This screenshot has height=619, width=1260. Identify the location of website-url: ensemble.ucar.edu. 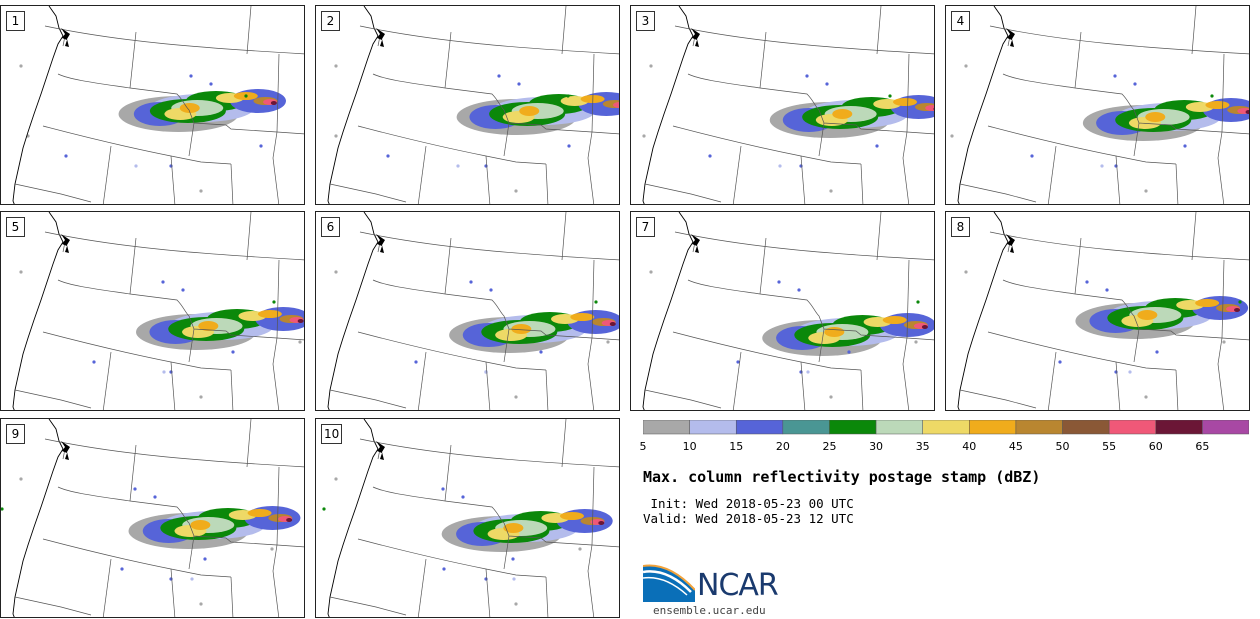
(709, 610).